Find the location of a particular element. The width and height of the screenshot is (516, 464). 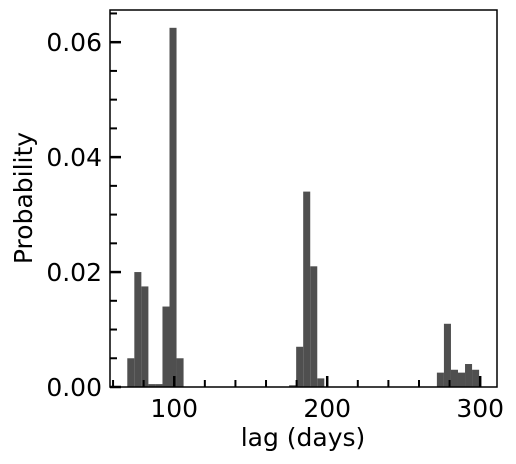

y-axis-label: Probability is located at coordinates (23, 198).